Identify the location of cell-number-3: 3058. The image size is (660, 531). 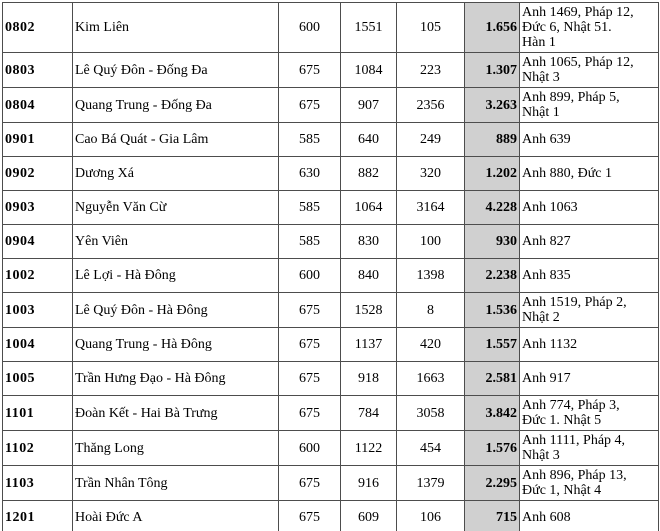
(430, 413).